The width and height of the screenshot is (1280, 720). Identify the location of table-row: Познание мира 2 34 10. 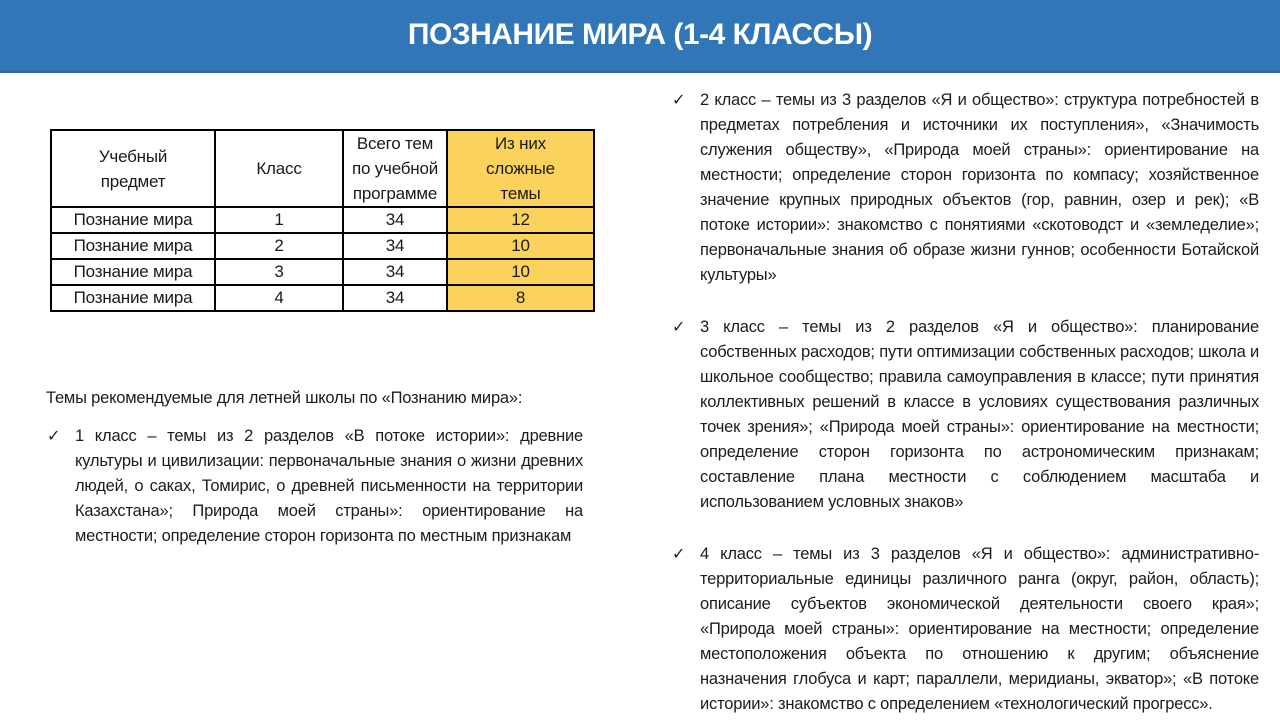
(322, 246).